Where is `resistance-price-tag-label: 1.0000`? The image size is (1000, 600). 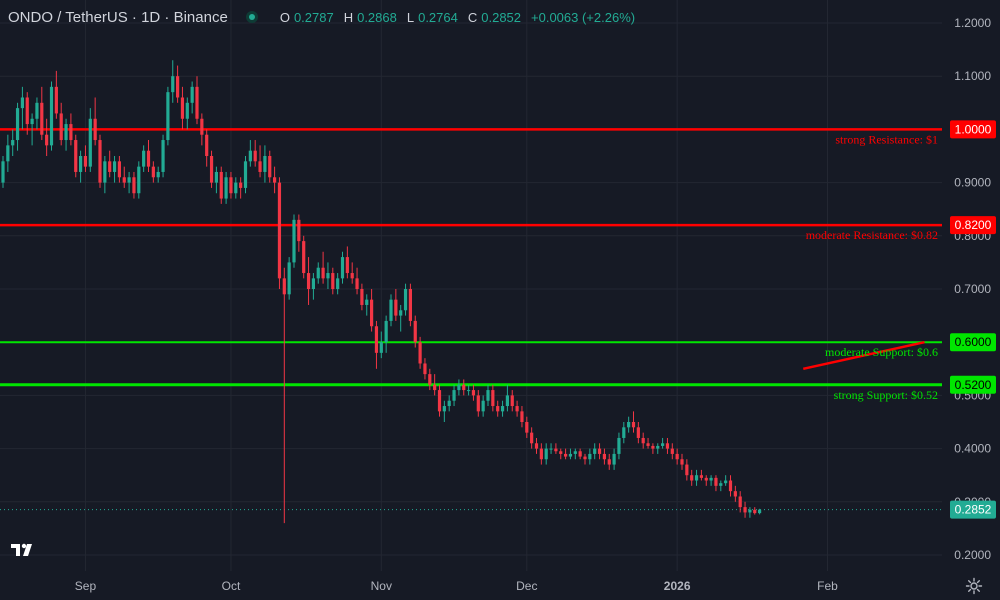
resistance-price-tag-label: 1.0000 is located at coordinates (973, 129).